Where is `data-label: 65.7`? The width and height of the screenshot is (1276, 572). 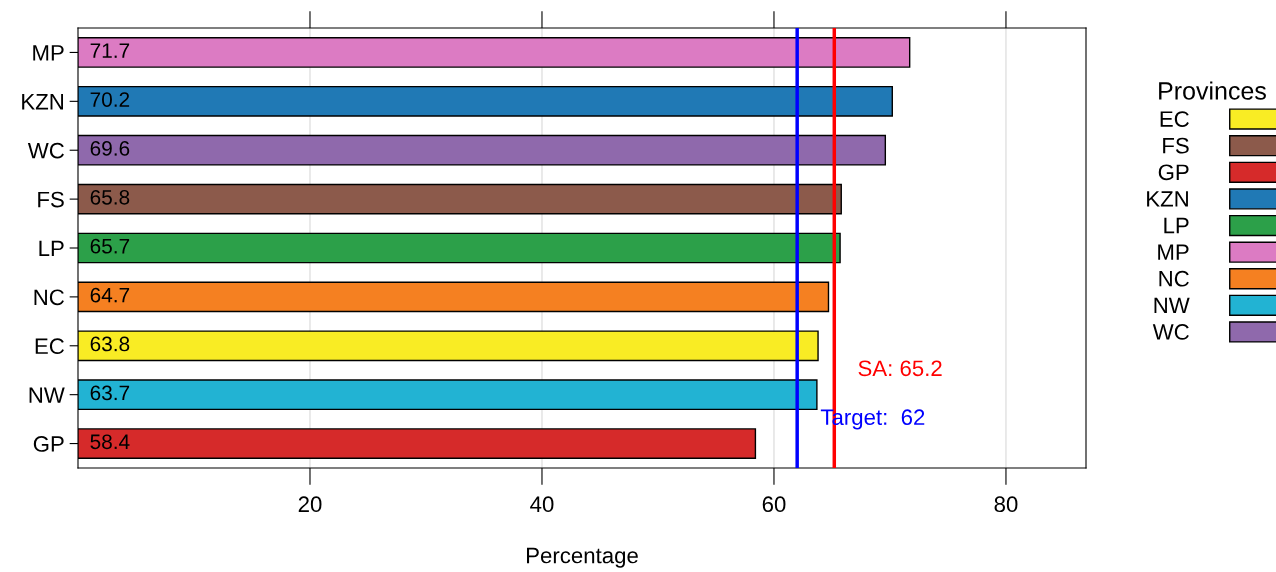
data-label: 65.7 is located at coordinates (110, 246).